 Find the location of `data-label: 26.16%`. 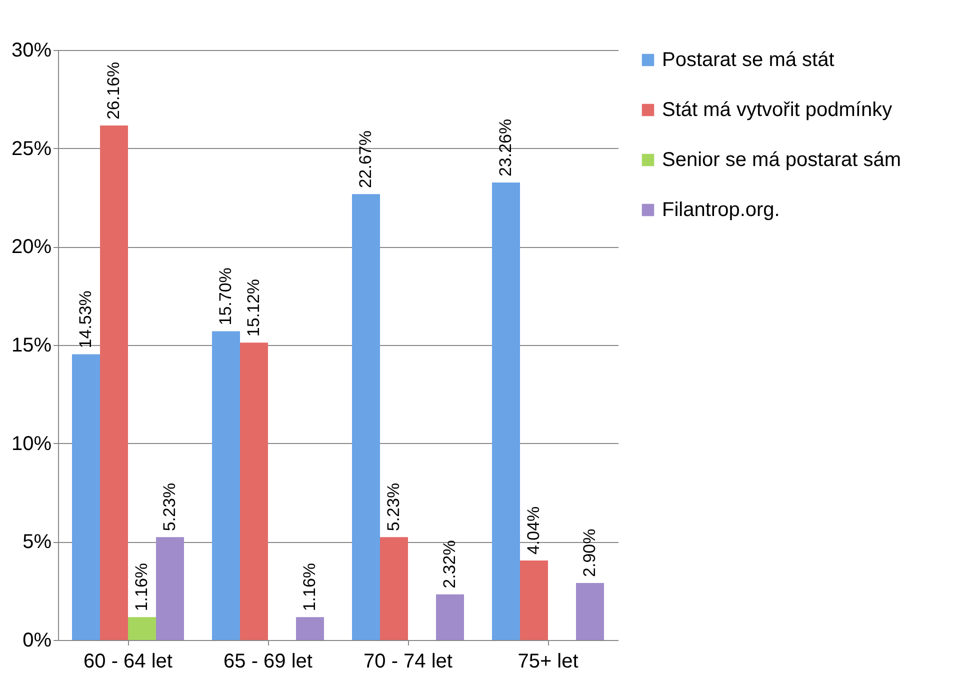

data-label: 26.16% is located at coordinates (113, 91).